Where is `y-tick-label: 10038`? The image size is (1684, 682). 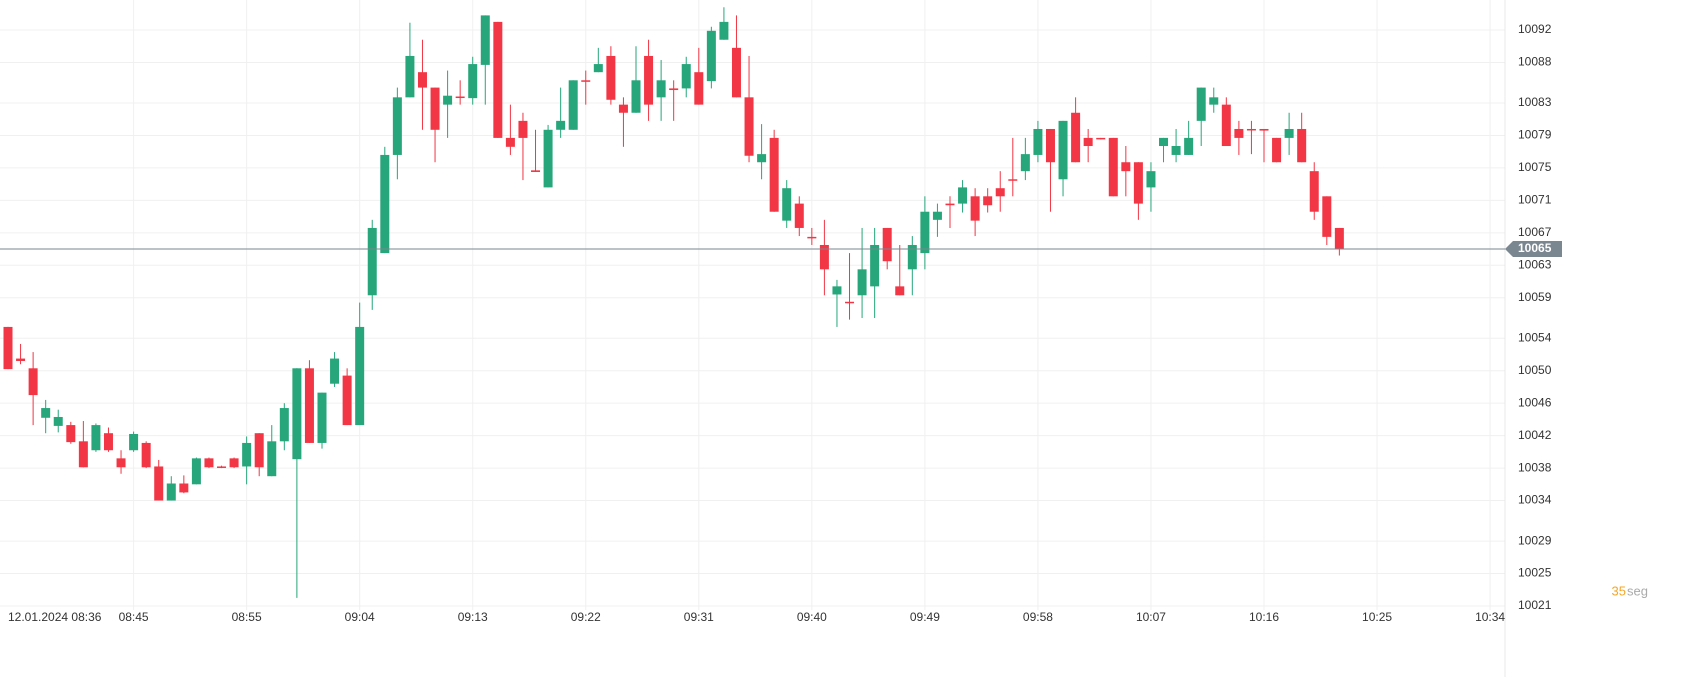
y-tick-label: 10038 is located at coordinates (1535, 467).